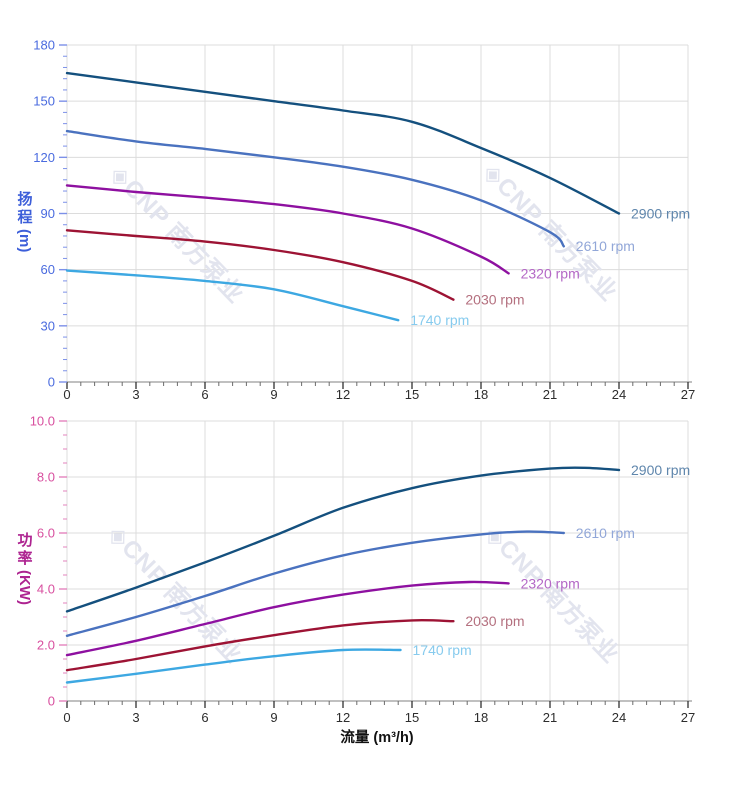  What do you see at coordinates (442, 650) in the screenshot?
I see `series-label-1740-rpm-power: 1740 rpm` at bounding box center [442, 650].